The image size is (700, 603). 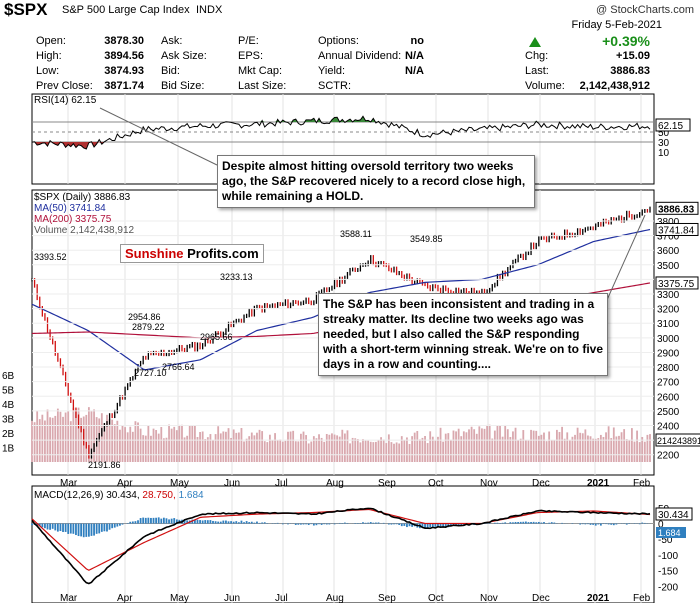 I want to click on ma200-legend: MA(200) 3375.75, so click(x=73, y=219).